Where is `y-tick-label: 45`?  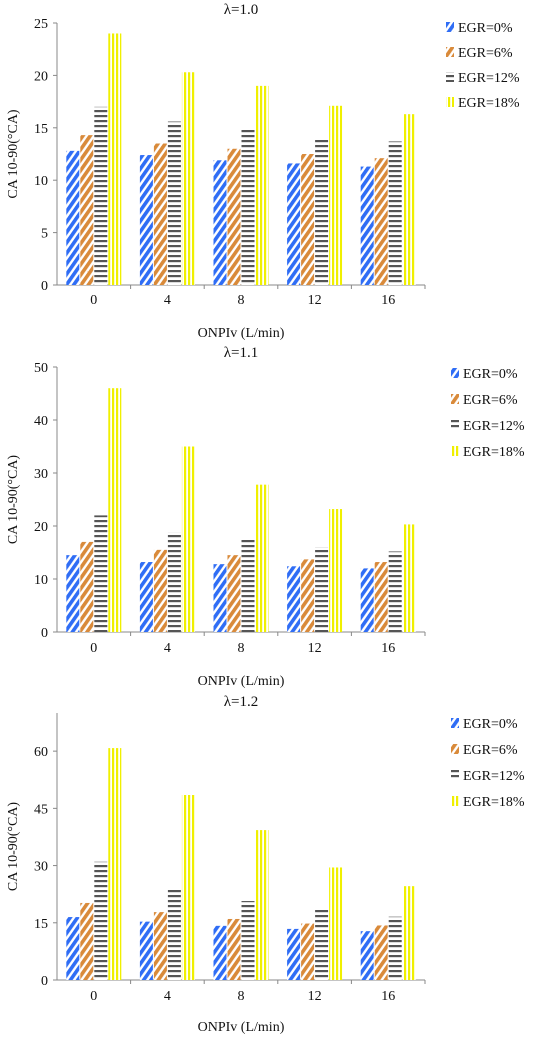 y-tick-label: 45 is located at coordinates (41, 809).